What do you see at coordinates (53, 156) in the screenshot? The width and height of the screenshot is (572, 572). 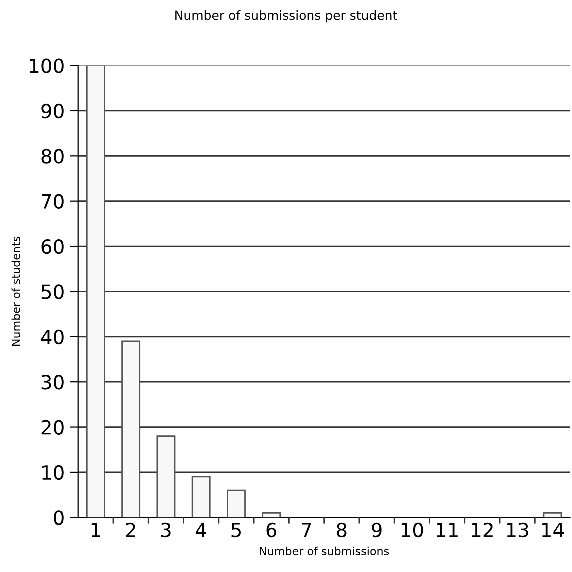 I see `y-tick-label: 80` at bounding box center [53, 156].